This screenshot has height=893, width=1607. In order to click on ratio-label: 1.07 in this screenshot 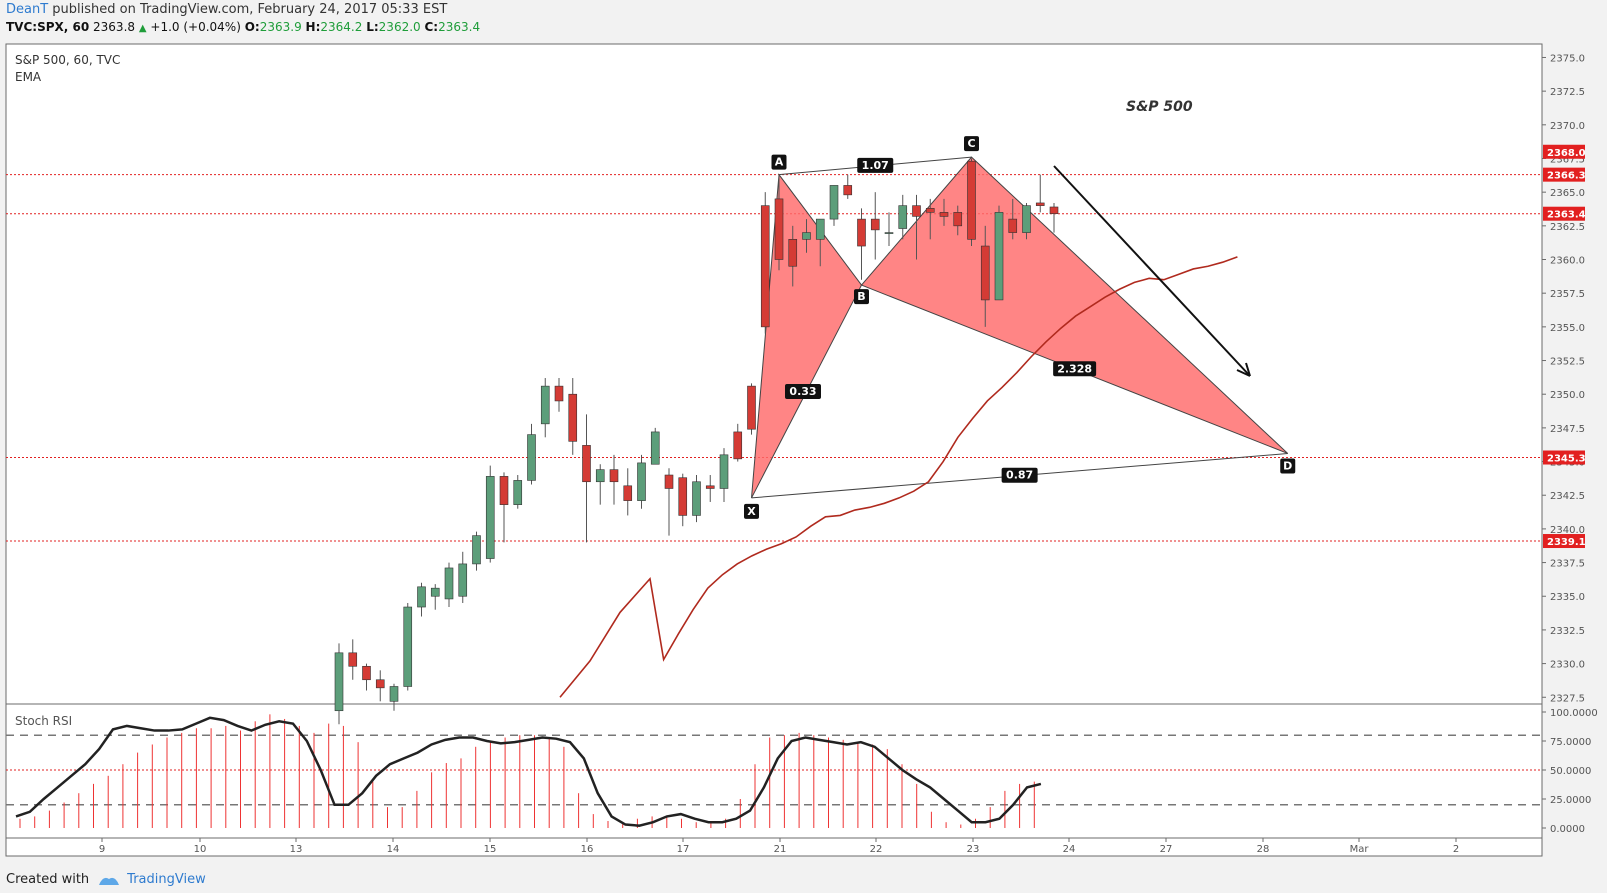, I will do `click(875, 165)`.